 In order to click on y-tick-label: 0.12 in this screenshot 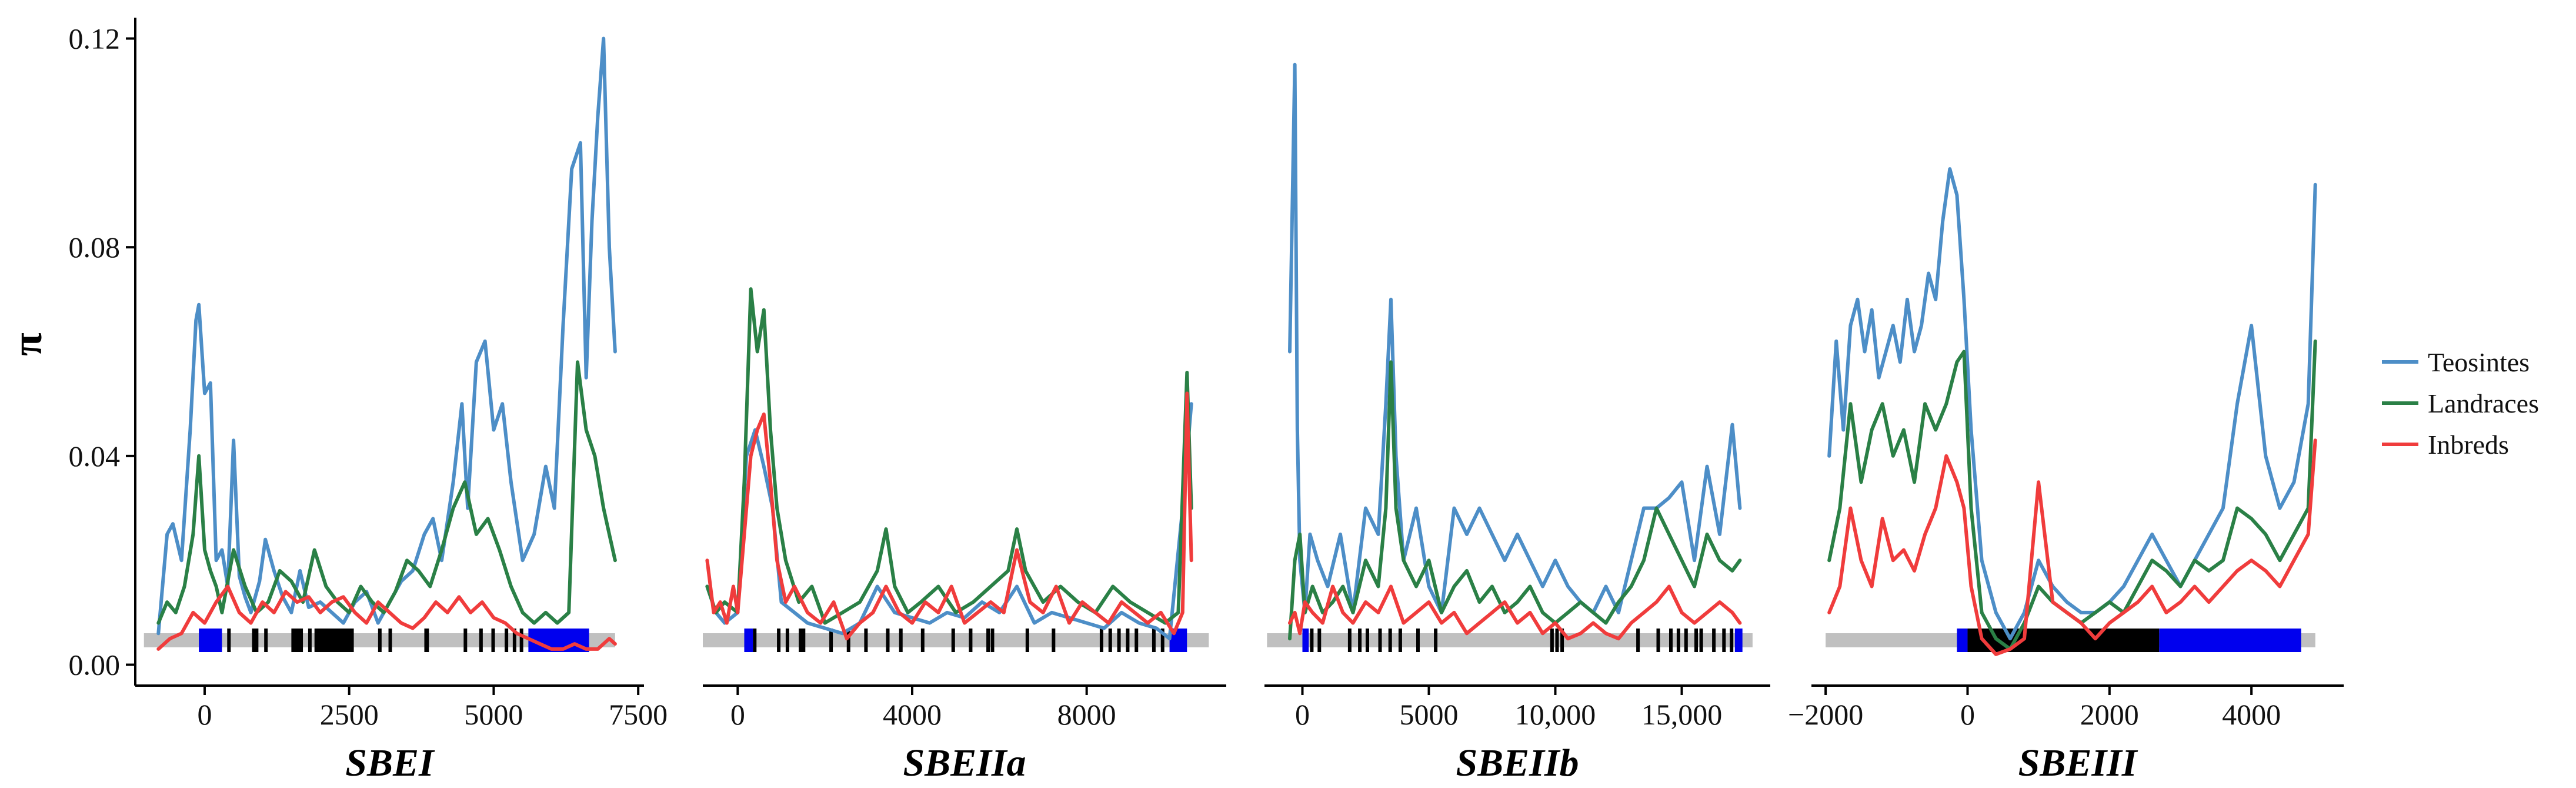, I will do `click(95, 38)`.